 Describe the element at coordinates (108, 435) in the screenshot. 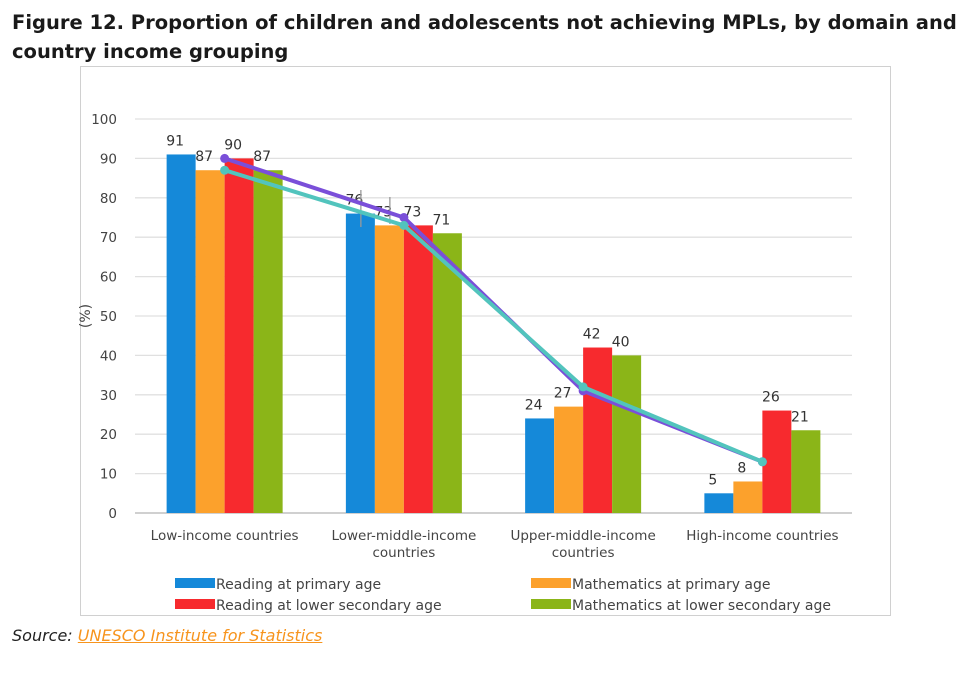

I see `y-tick-label: 20` at that location.